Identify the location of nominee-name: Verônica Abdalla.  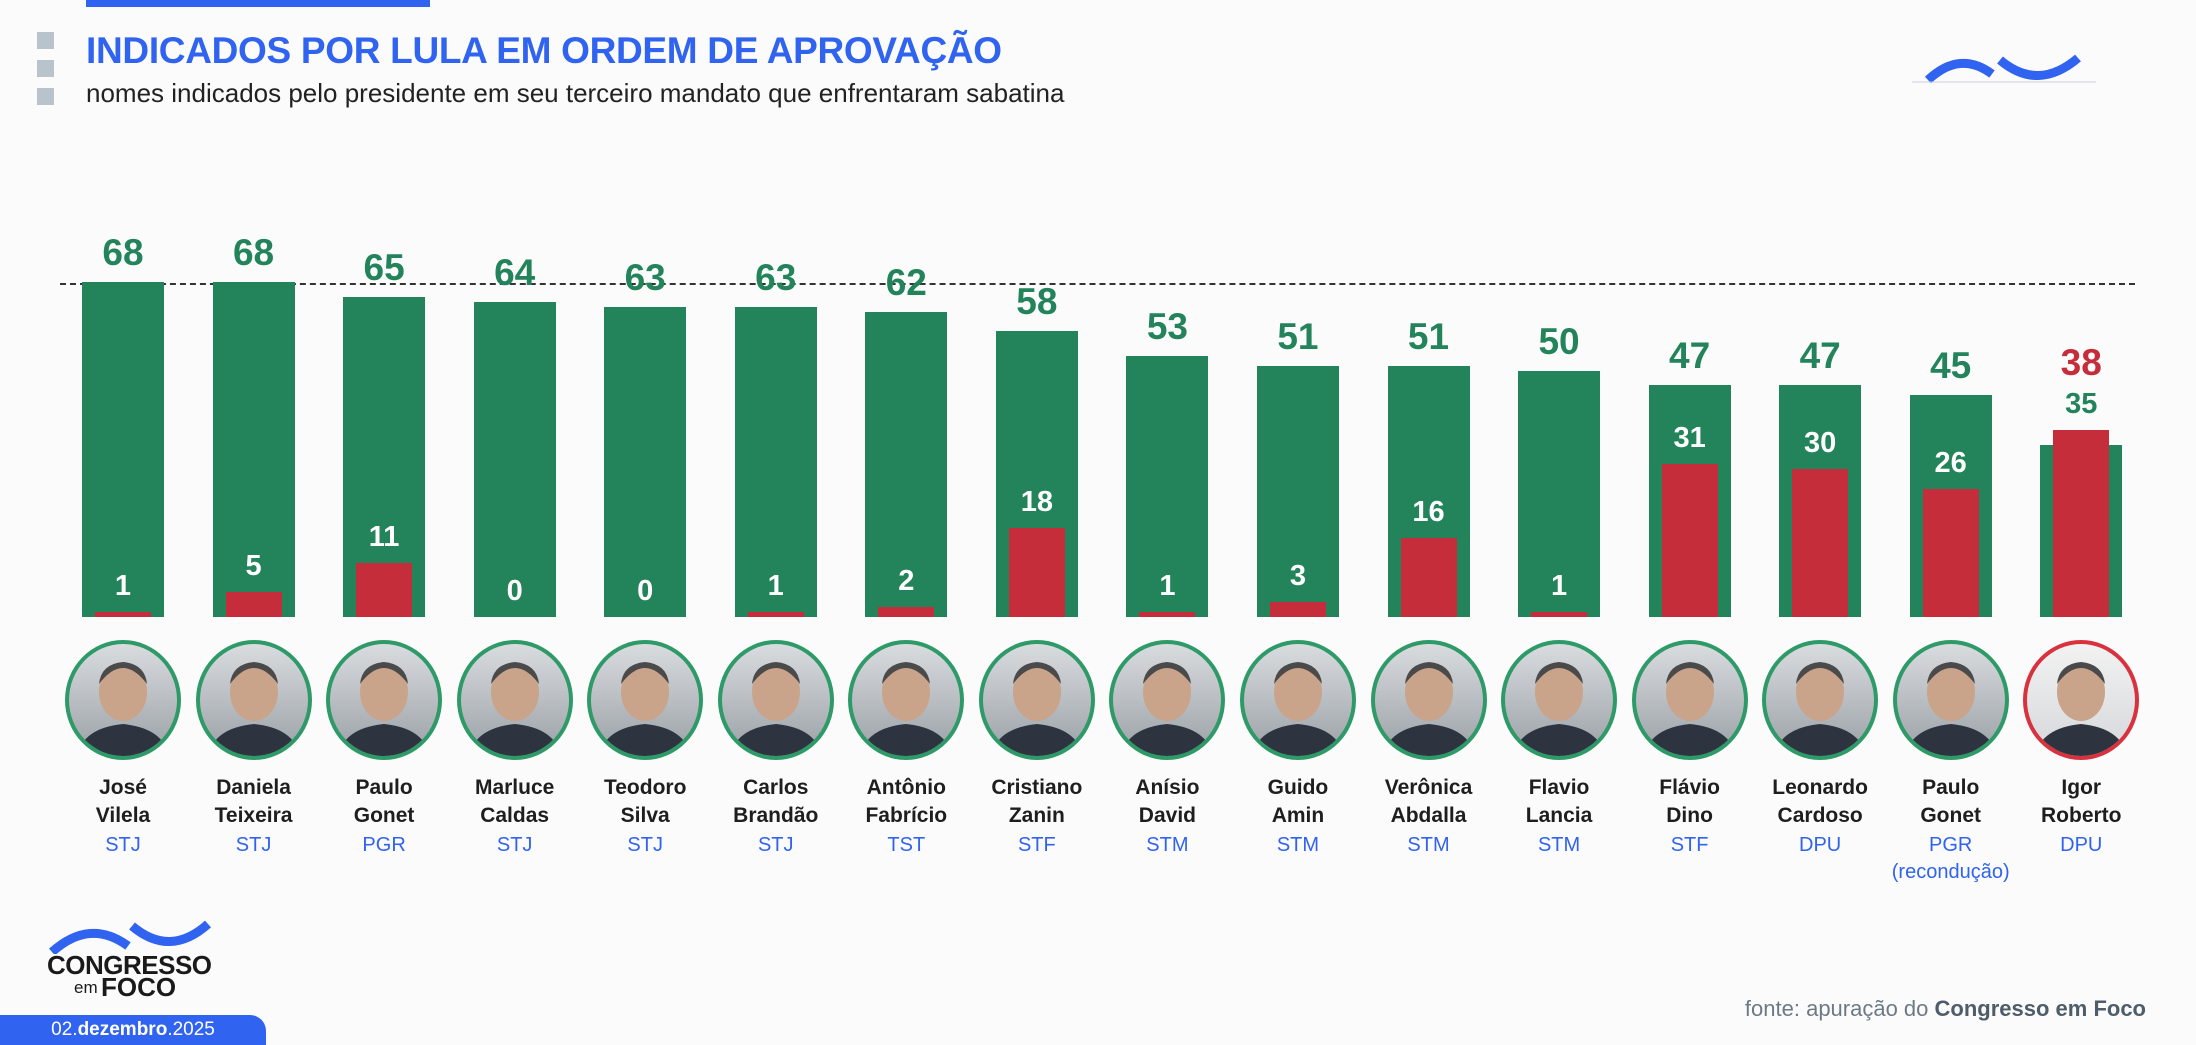
(1429, 802).